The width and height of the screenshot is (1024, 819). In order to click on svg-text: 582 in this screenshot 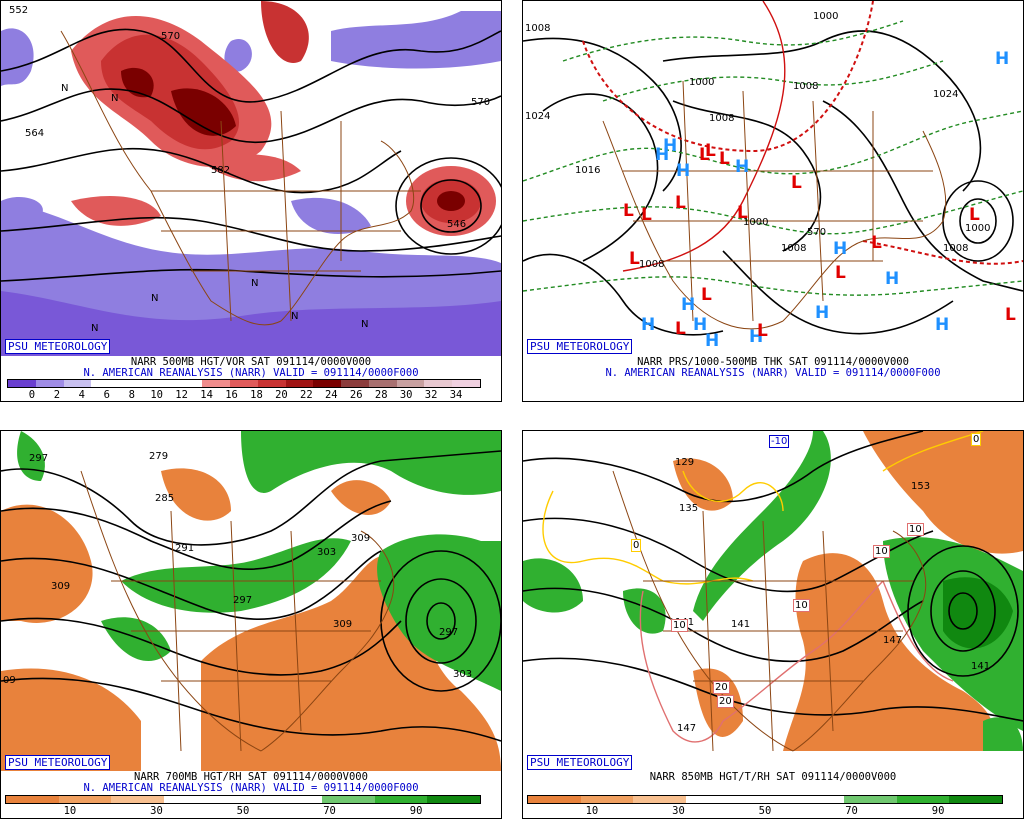, I will do `click(220, 170)`.